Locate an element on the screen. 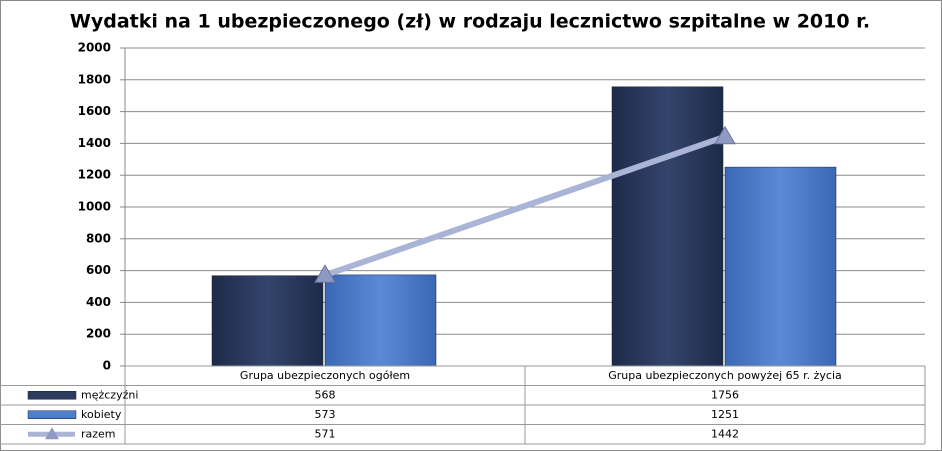 The height and width of the screenshot is (451, 942). table-value: 571 is located at coordinates (325, 433).